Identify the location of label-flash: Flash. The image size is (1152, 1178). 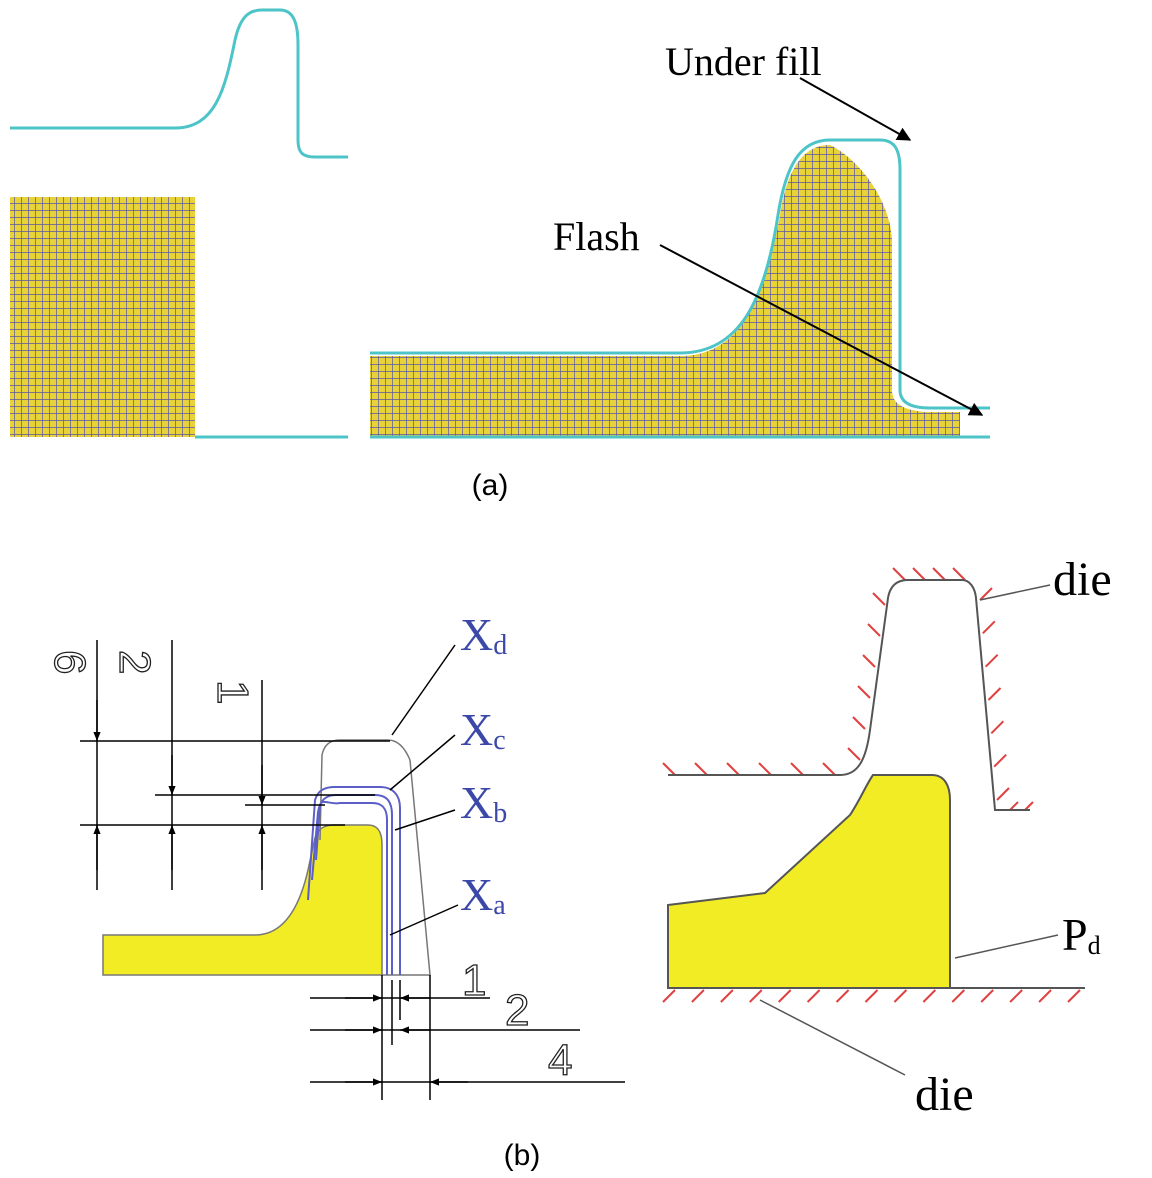
(596, 236).